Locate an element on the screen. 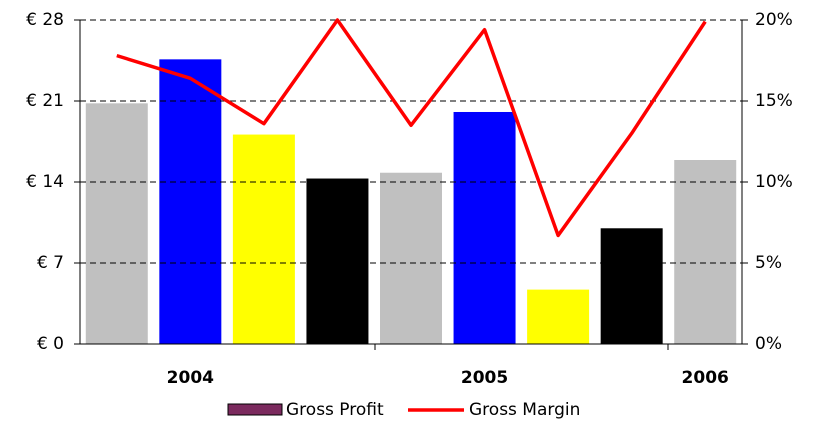 Image resolution: width=813 pixels, height=423 pixels. y2-tick-label: 0% is located at coordinates (768, 344).